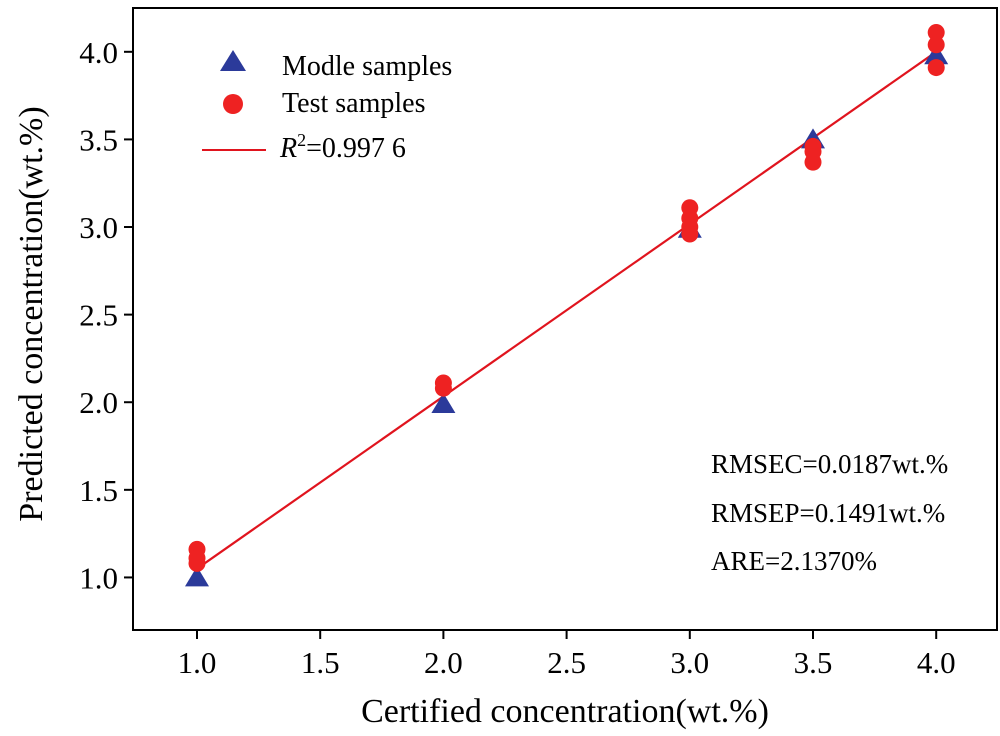  I want to click on x-tick-label: 4.0, so click(936, 662).